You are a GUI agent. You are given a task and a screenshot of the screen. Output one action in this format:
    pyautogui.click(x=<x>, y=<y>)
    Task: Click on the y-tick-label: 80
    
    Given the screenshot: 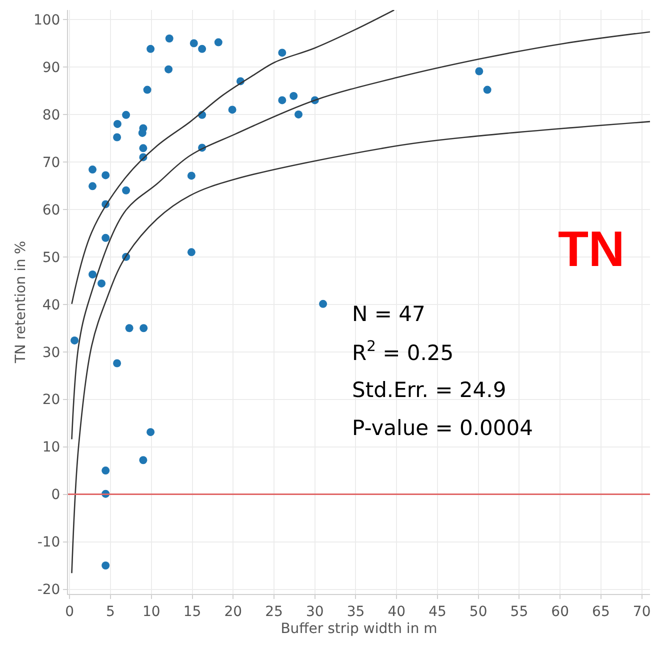 What is the action you would take?
    pyautogui.click(x=51, y=115)
    